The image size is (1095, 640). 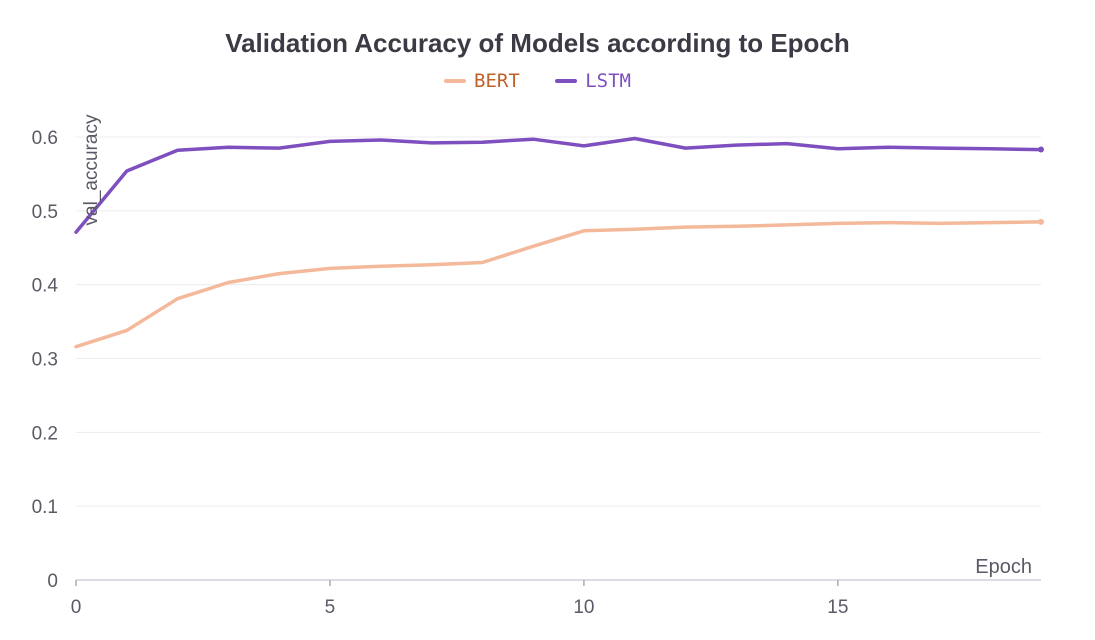 What do you see at coordinates (1041, 149) in the screenshot?
I see `series-end-point-lstm` at bounding box center [1041, 149].